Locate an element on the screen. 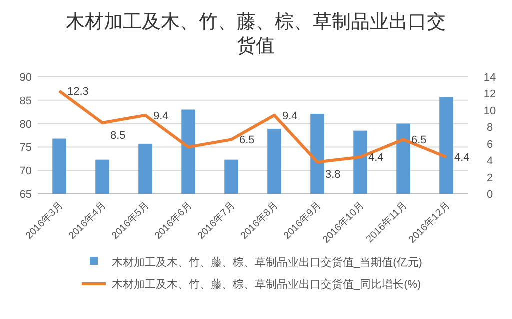 This screenshot has width=512, height=319. y-tick-label: 80 is located at coordinates (26, 124).